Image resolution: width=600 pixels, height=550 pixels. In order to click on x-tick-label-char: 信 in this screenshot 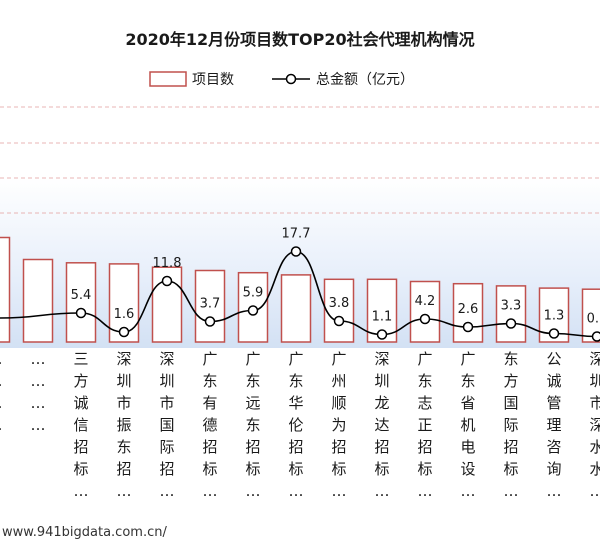, I will do `click(80, 425)`.